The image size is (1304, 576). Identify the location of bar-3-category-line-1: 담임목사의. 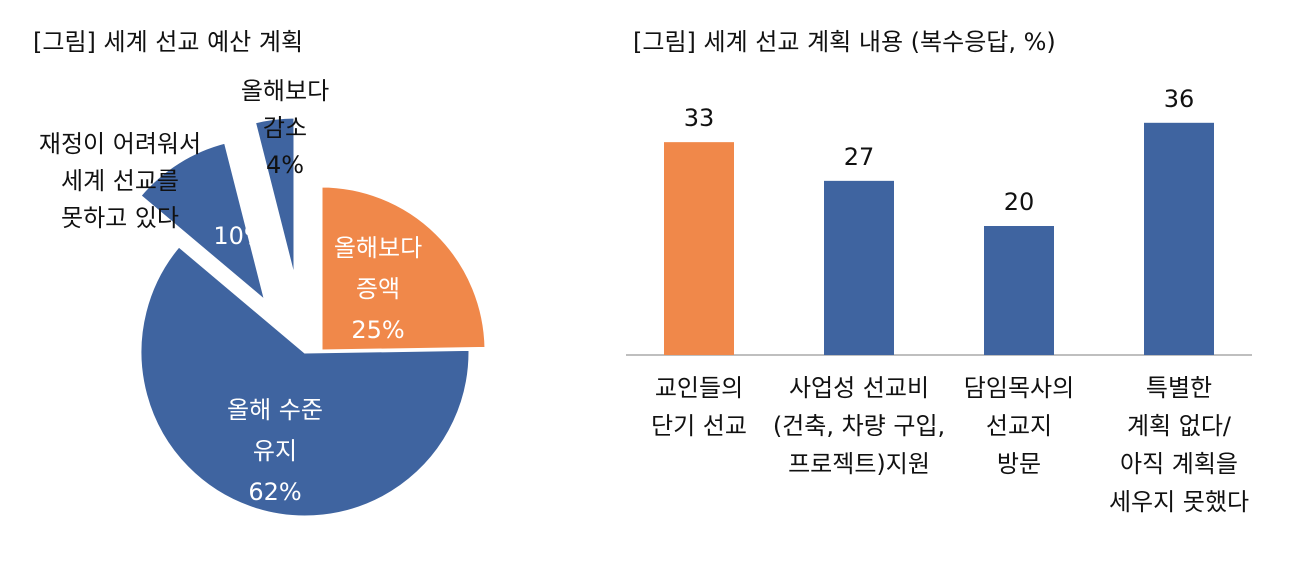
(1019, 388).